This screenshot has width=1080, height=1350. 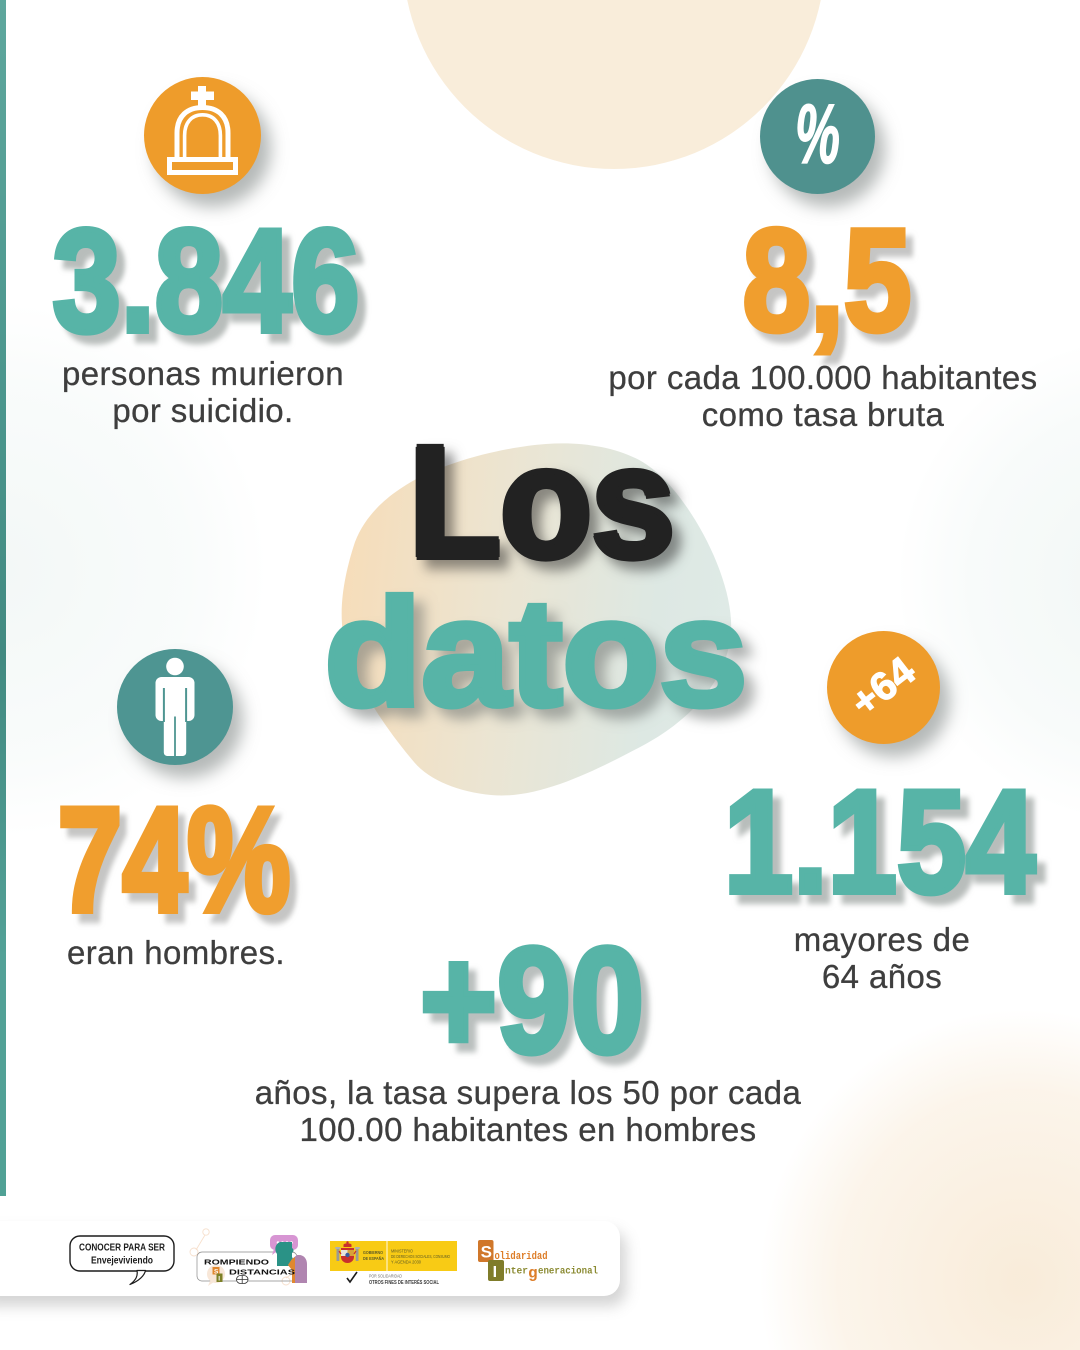 What do you see at coordinates (404, 1282) in the screenshot?
I see `svg-text: OTROS FINES DE INTERÉS SOCIAL` at bounding box center [404, 1282].